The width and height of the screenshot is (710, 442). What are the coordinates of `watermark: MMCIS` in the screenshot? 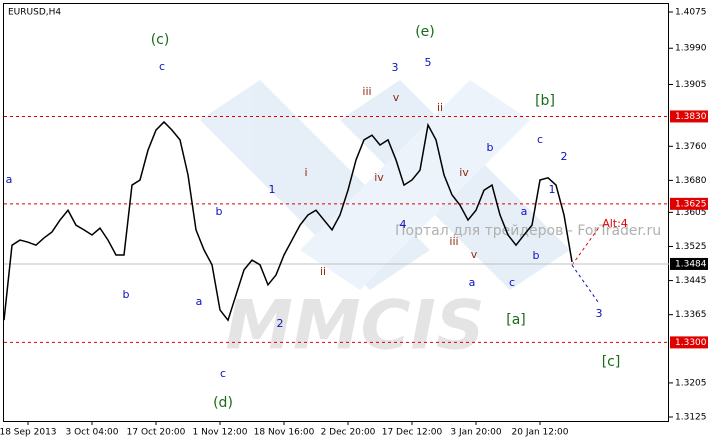 It's located at (355, 326).